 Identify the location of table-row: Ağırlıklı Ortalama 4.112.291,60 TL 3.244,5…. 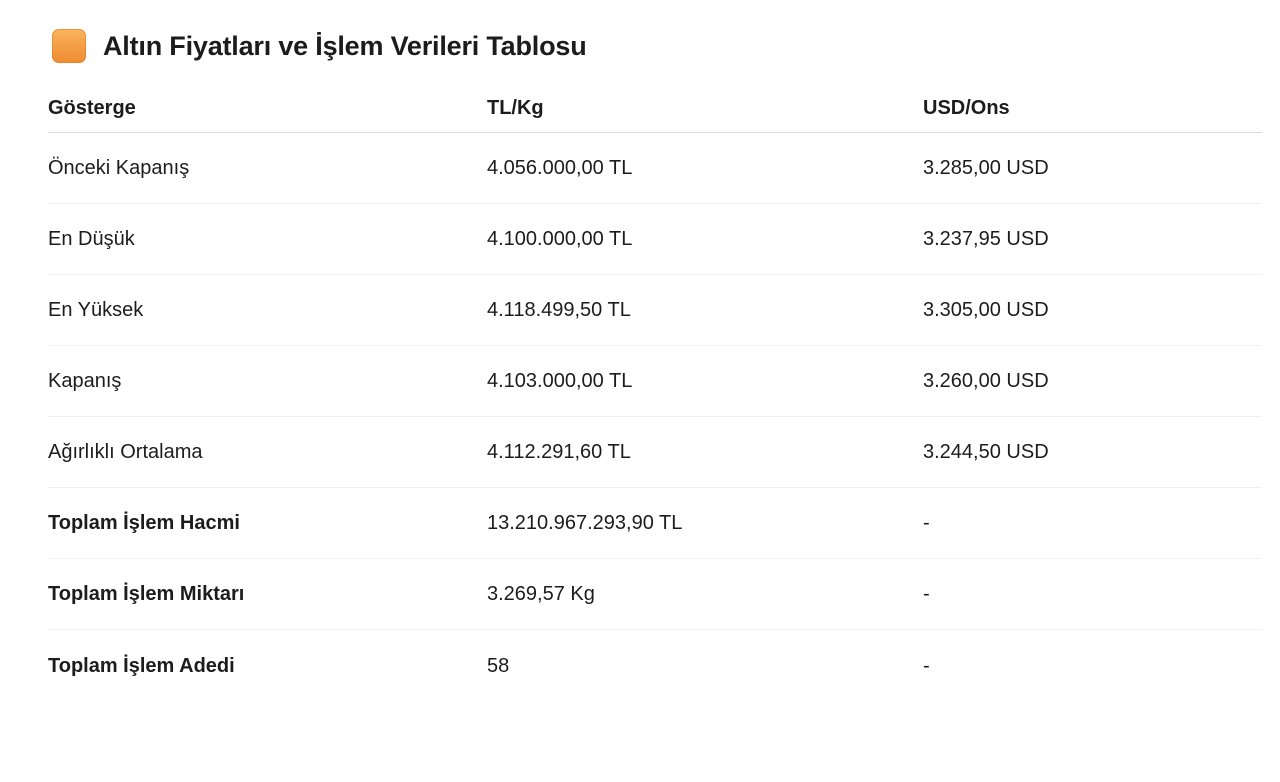
(655, 452).